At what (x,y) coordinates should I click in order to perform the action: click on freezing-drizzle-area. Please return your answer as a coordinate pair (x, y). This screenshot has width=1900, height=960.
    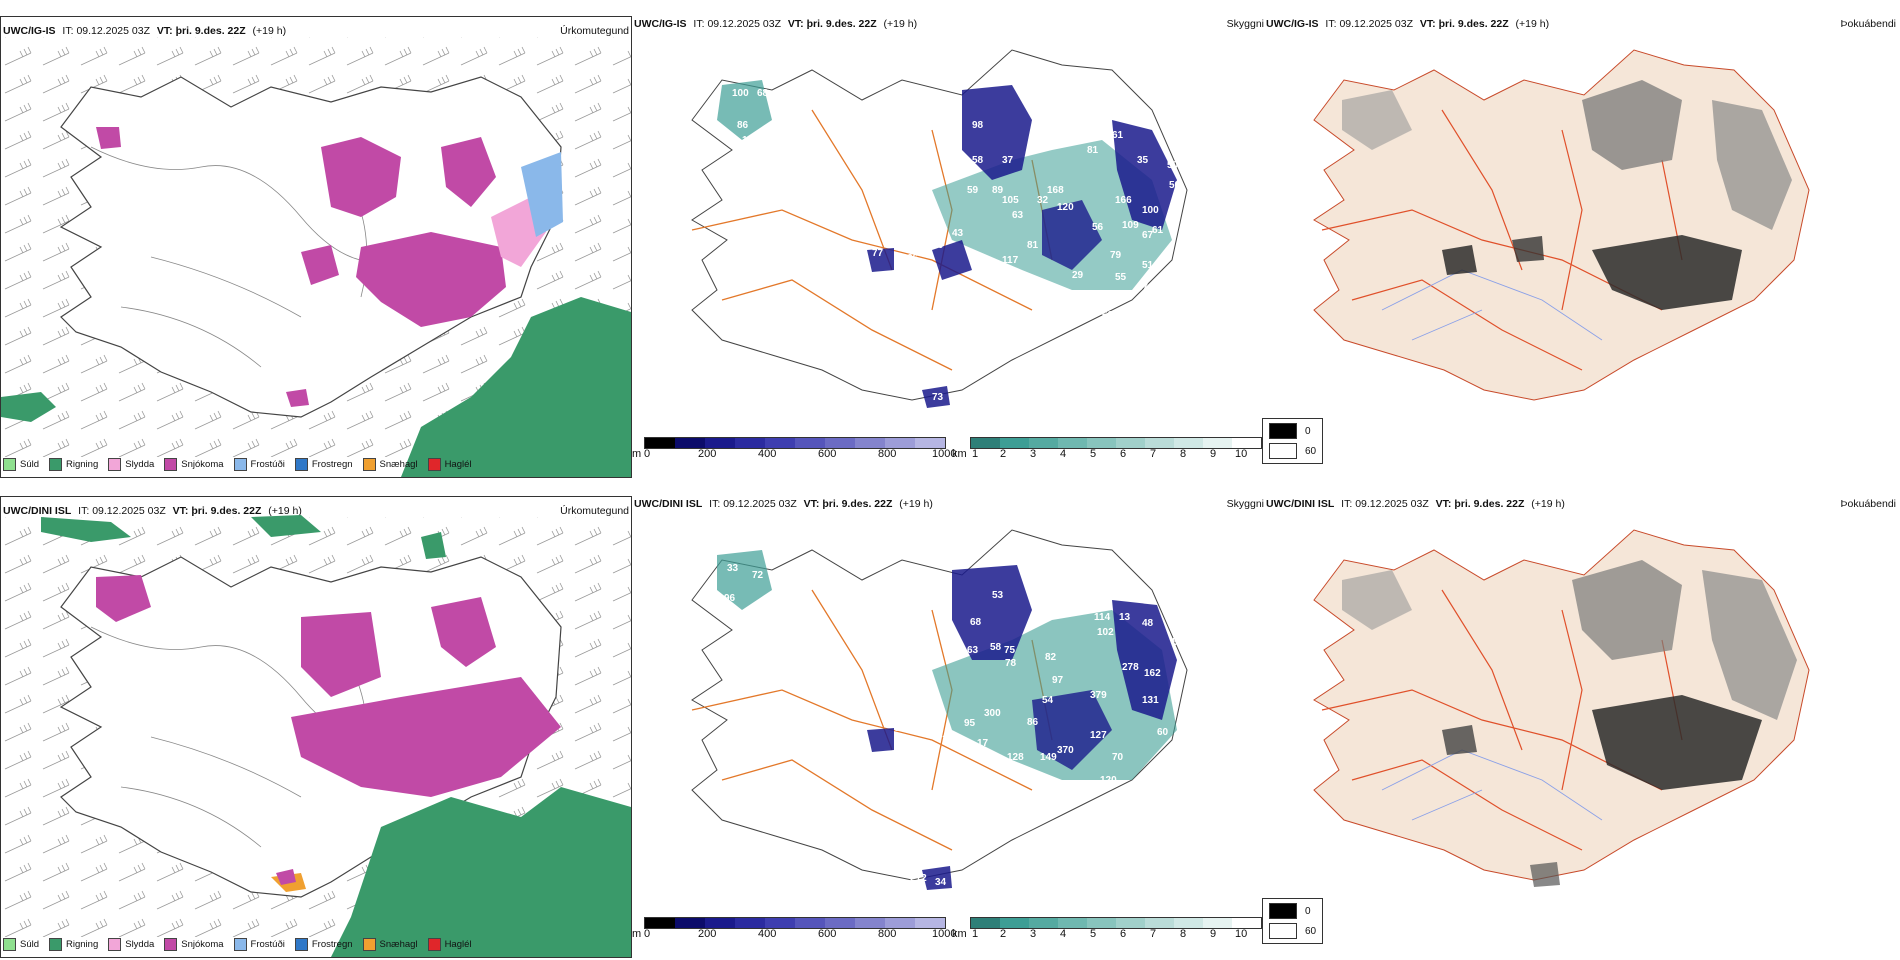
    Looking at the image, I should click on (542, 194).